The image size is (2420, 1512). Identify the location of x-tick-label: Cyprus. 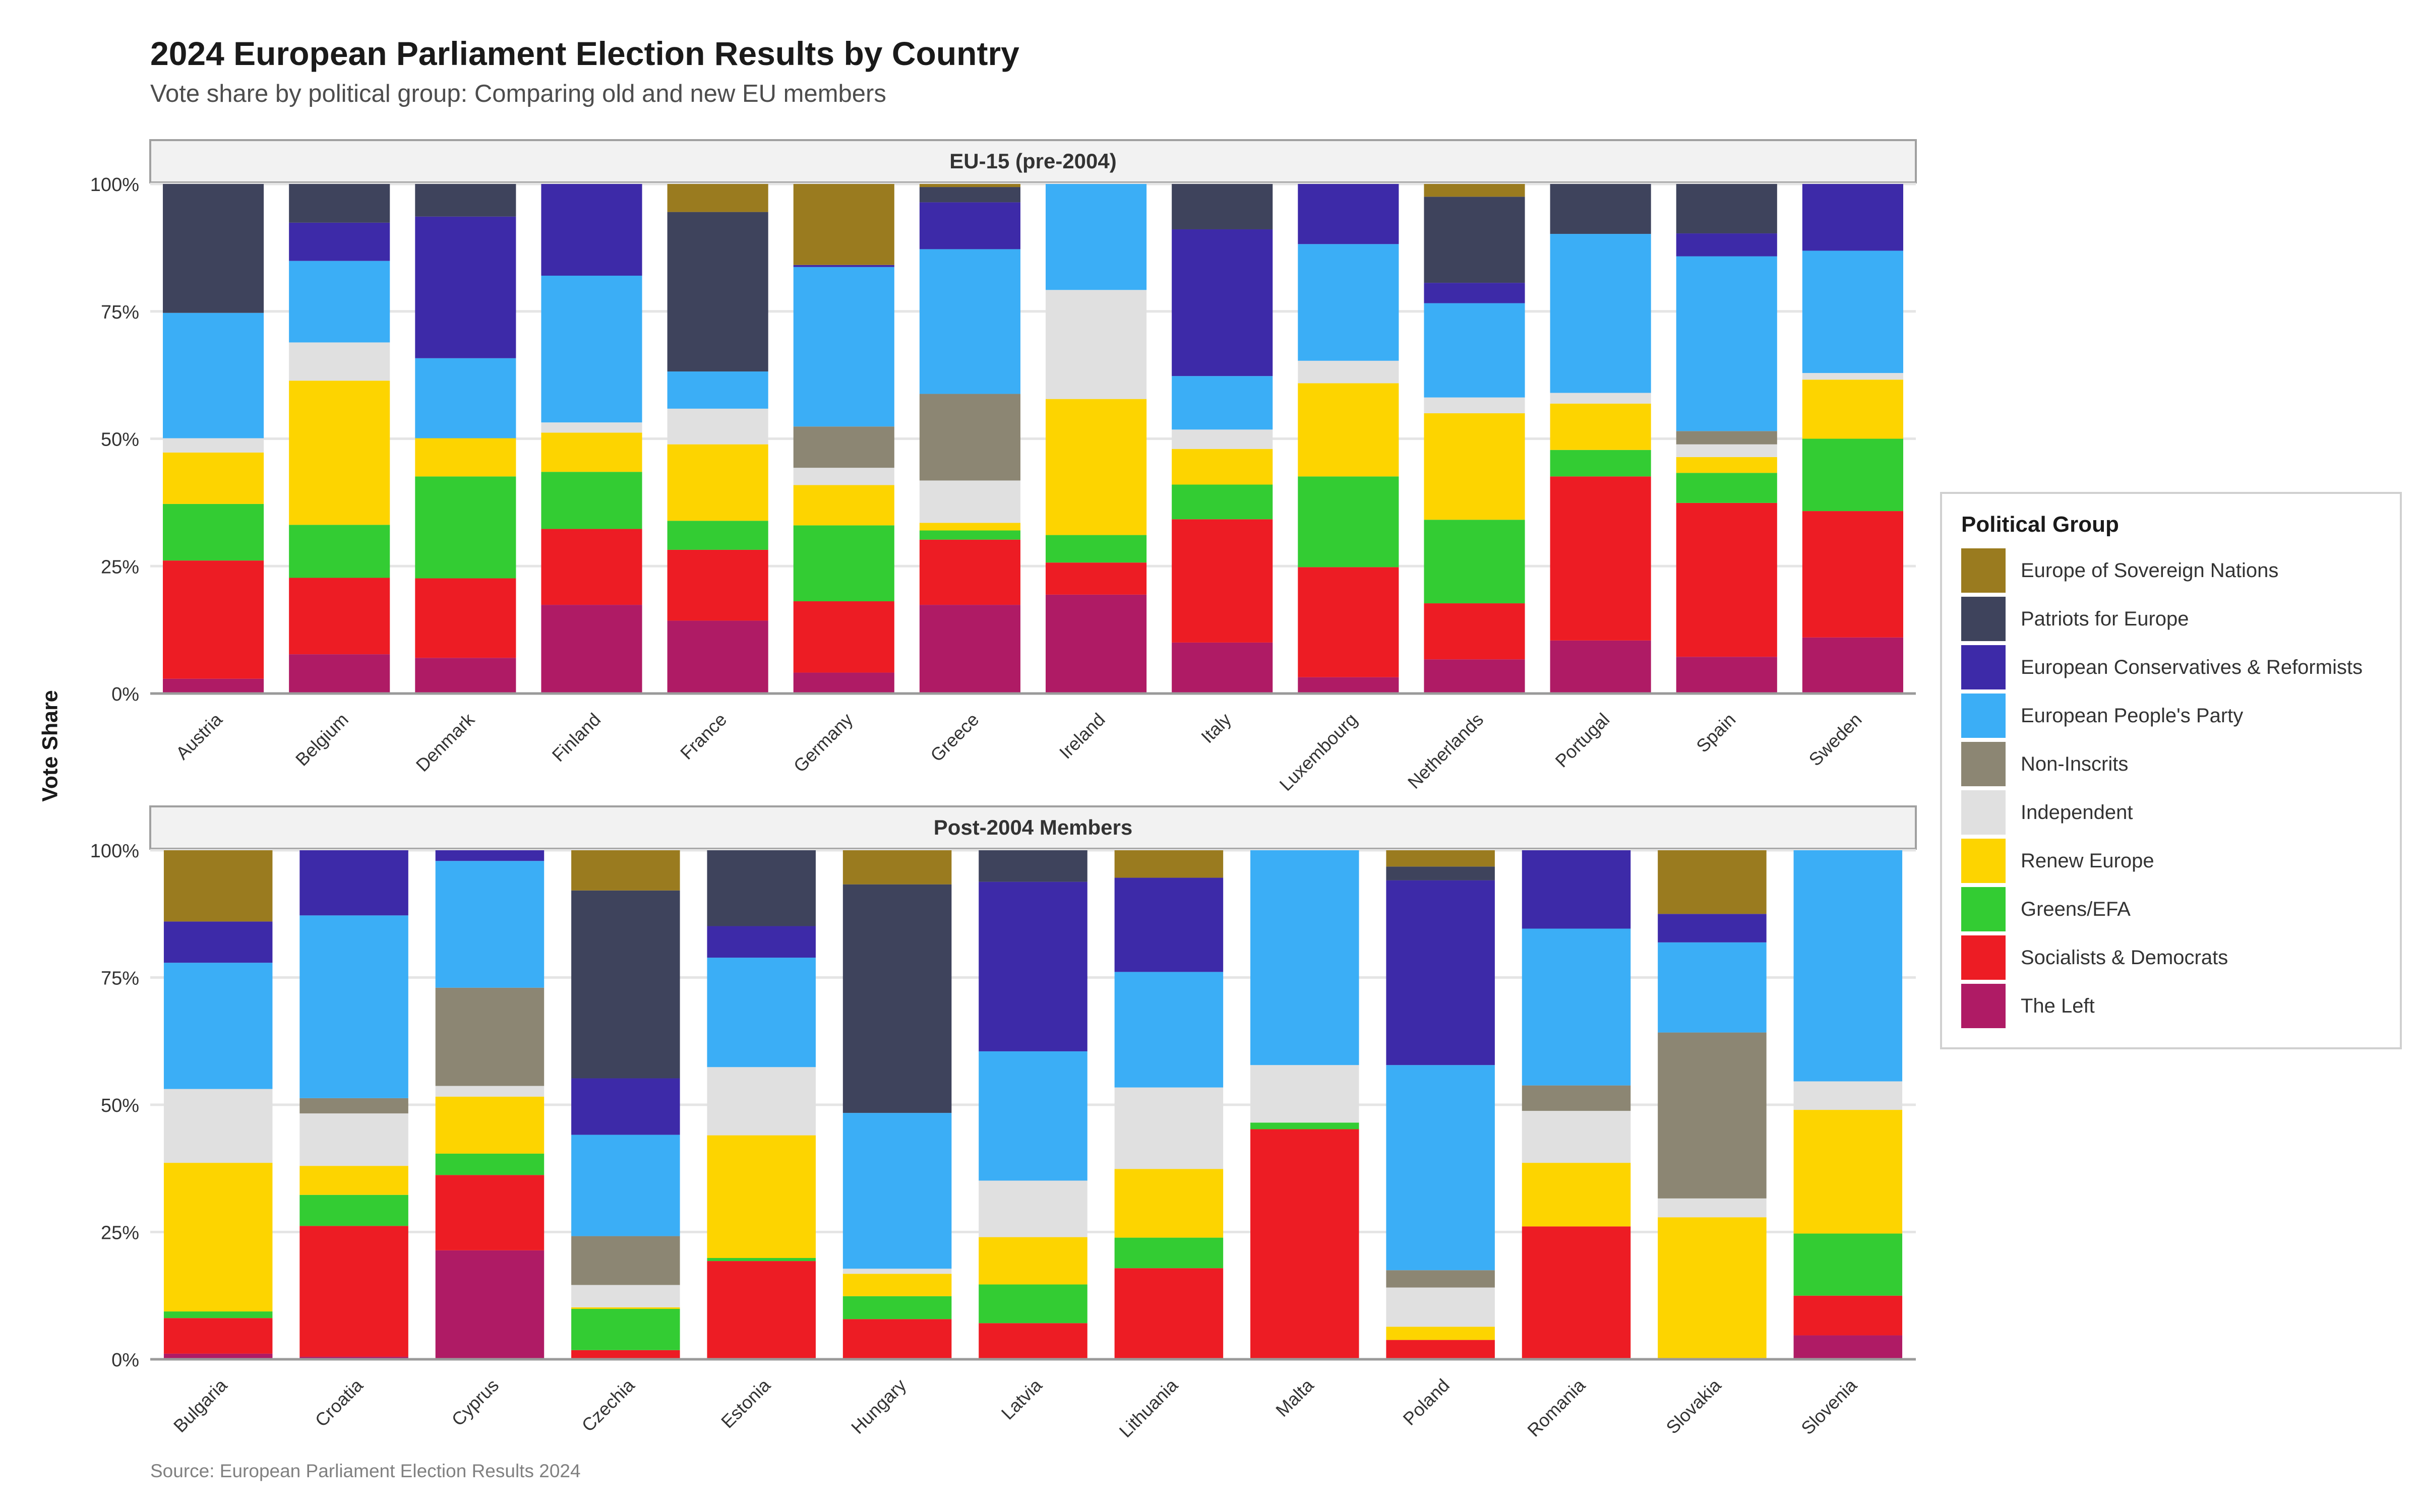
(475, 1402).